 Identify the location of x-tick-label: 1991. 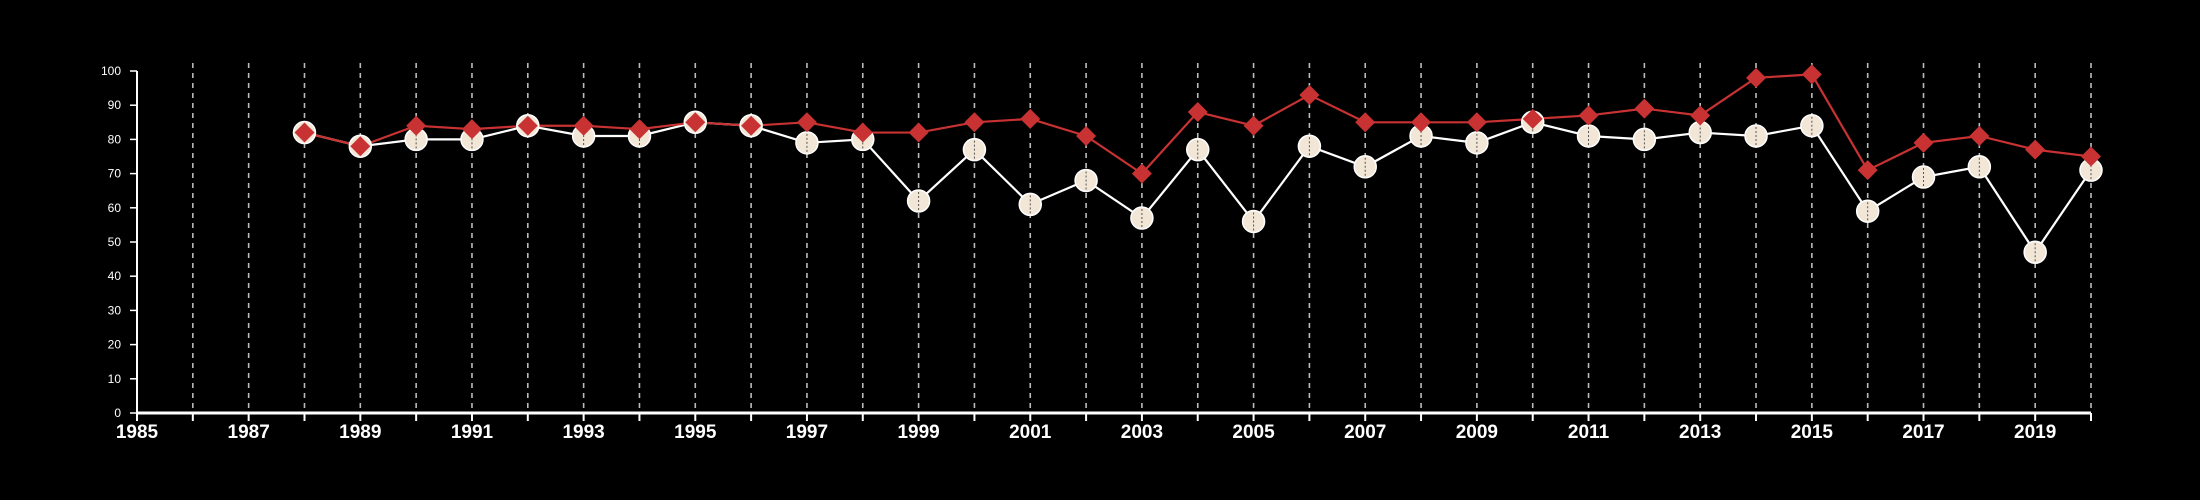
(472, 432).